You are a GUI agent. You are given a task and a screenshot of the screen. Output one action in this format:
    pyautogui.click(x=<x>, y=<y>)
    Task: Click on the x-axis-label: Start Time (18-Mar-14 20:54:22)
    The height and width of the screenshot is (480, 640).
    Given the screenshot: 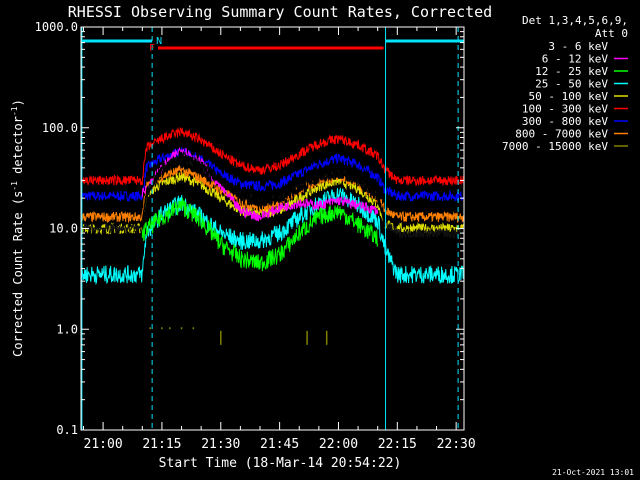 What is the action you would take?
    pyautogui.click(x=280, y=463)
    